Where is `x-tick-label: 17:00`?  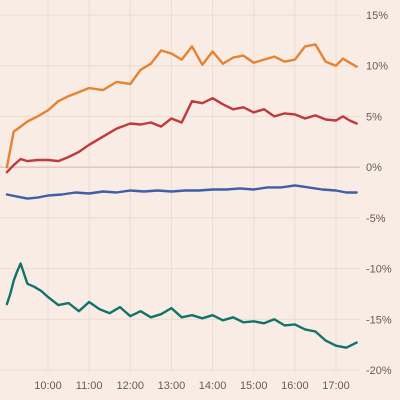
x-tick-label: 17:00 is located at coordinates (336, 386).